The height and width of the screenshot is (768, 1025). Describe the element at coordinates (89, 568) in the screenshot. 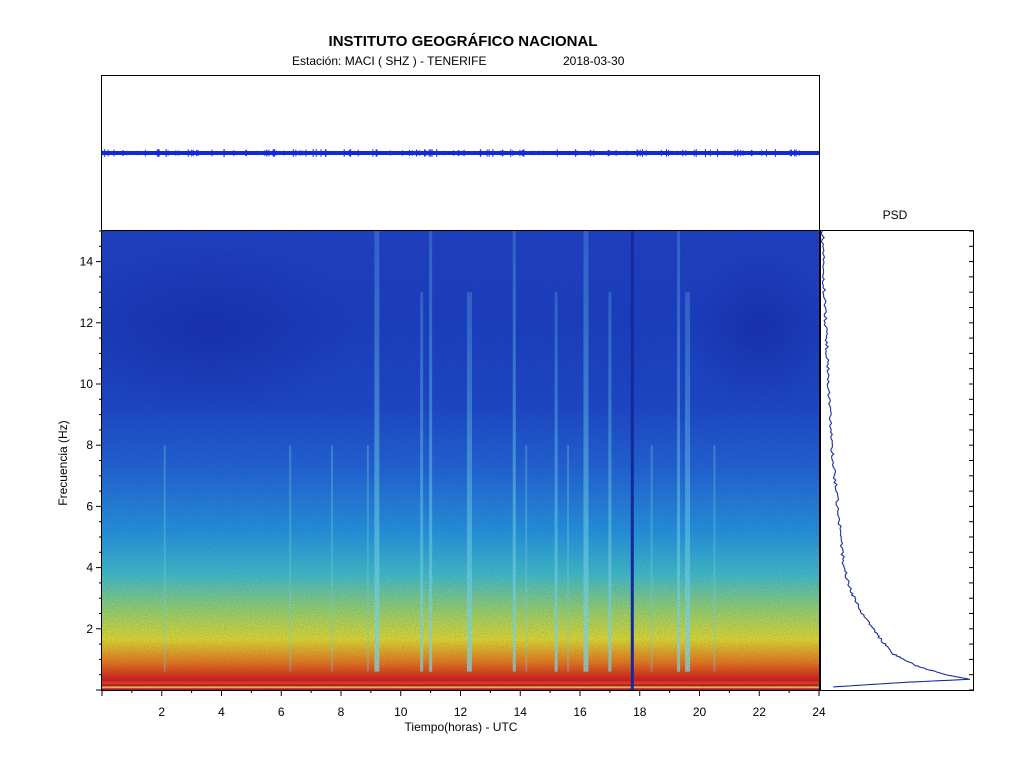

I see `y-tick-label: 4` at that location.